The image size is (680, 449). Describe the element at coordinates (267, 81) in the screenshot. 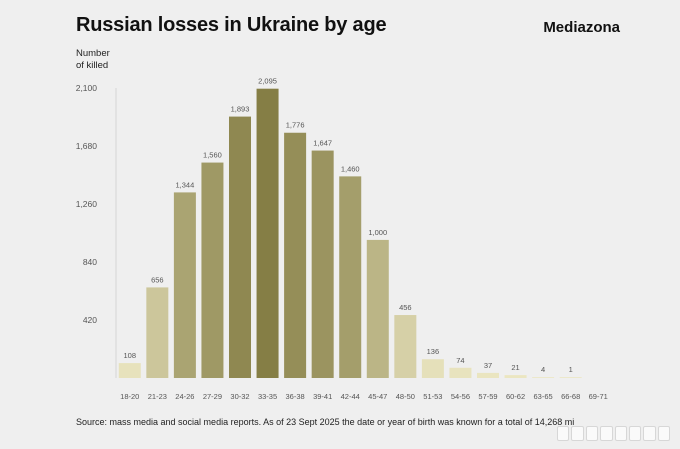

I see `bar-value-label: 2,095` at that location.